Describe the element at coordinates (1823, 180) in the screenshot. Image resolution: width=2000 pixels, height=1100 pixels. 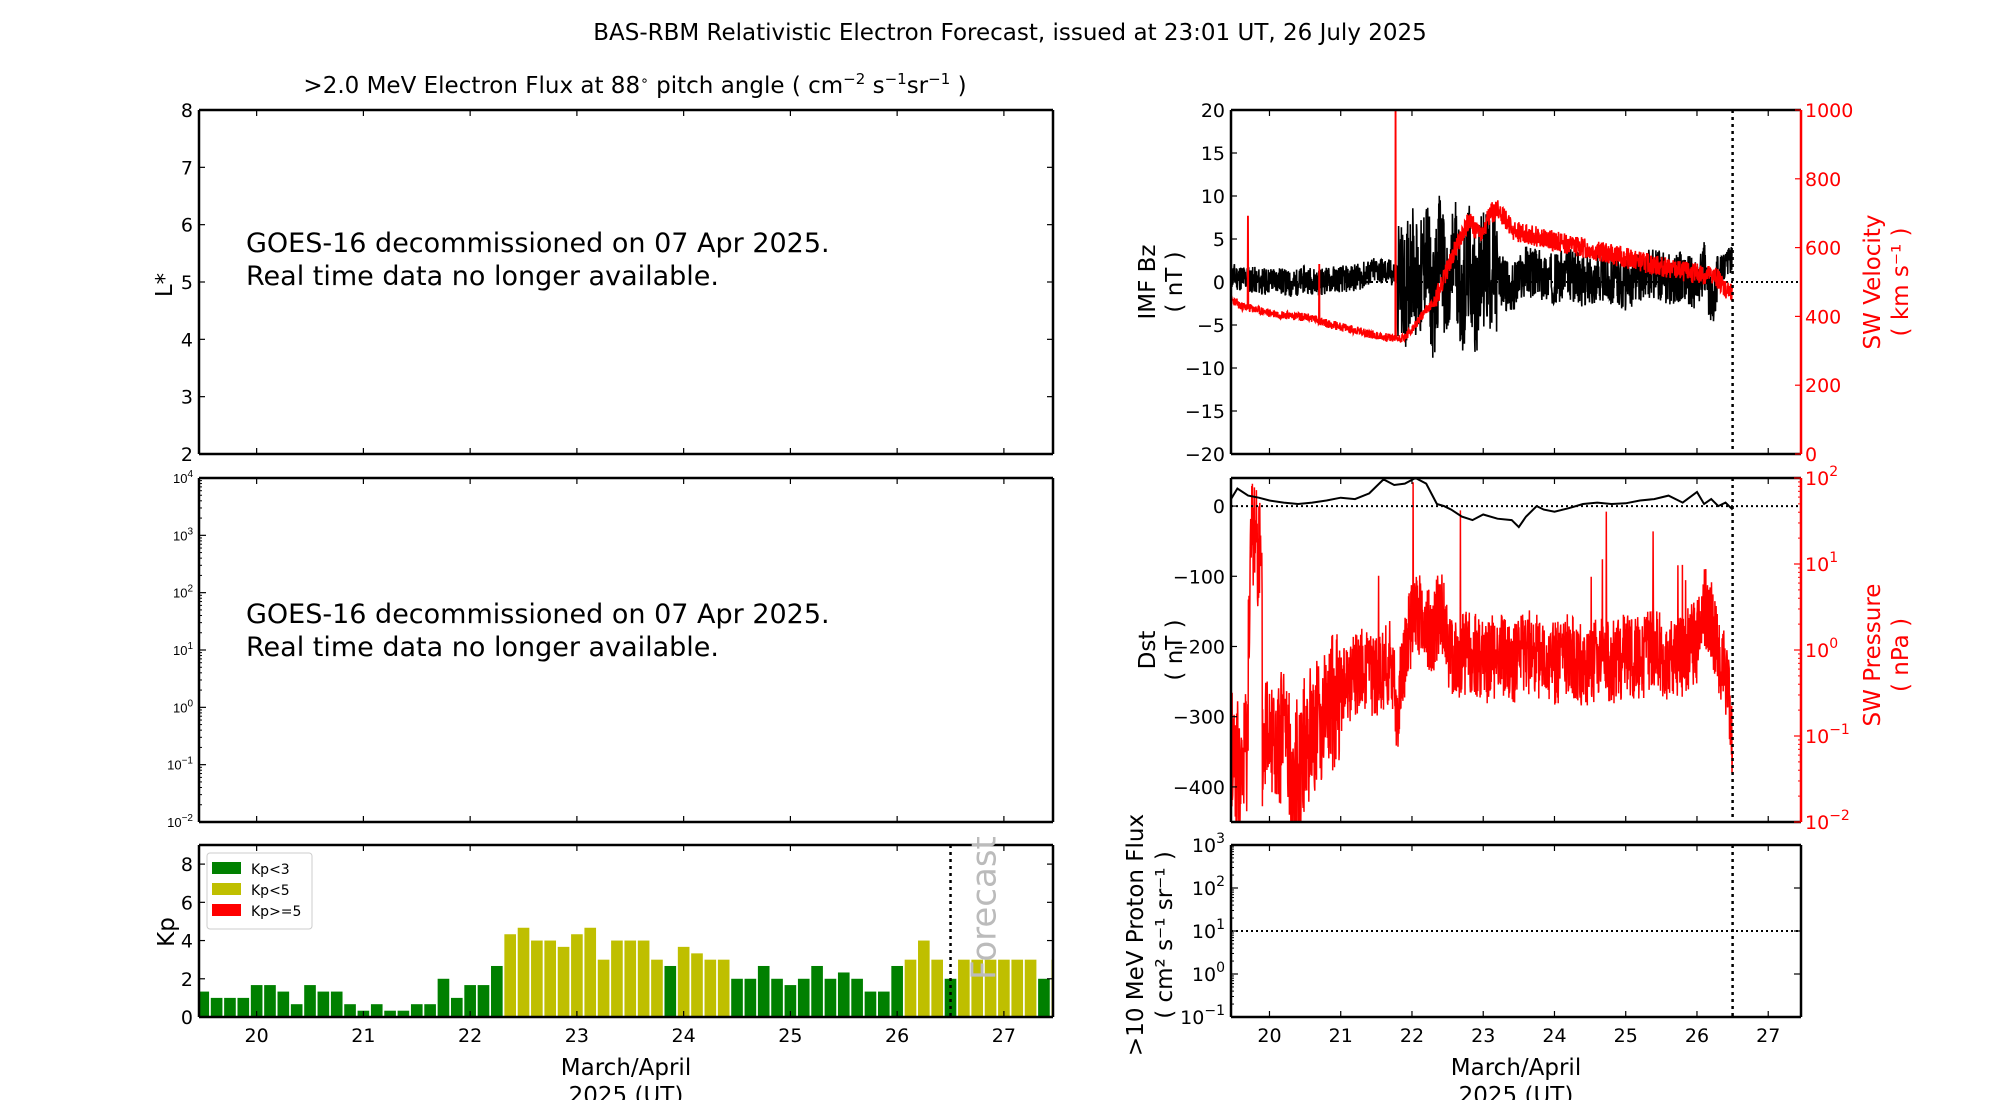
I see `swv-ytick-label: 800` at that location.